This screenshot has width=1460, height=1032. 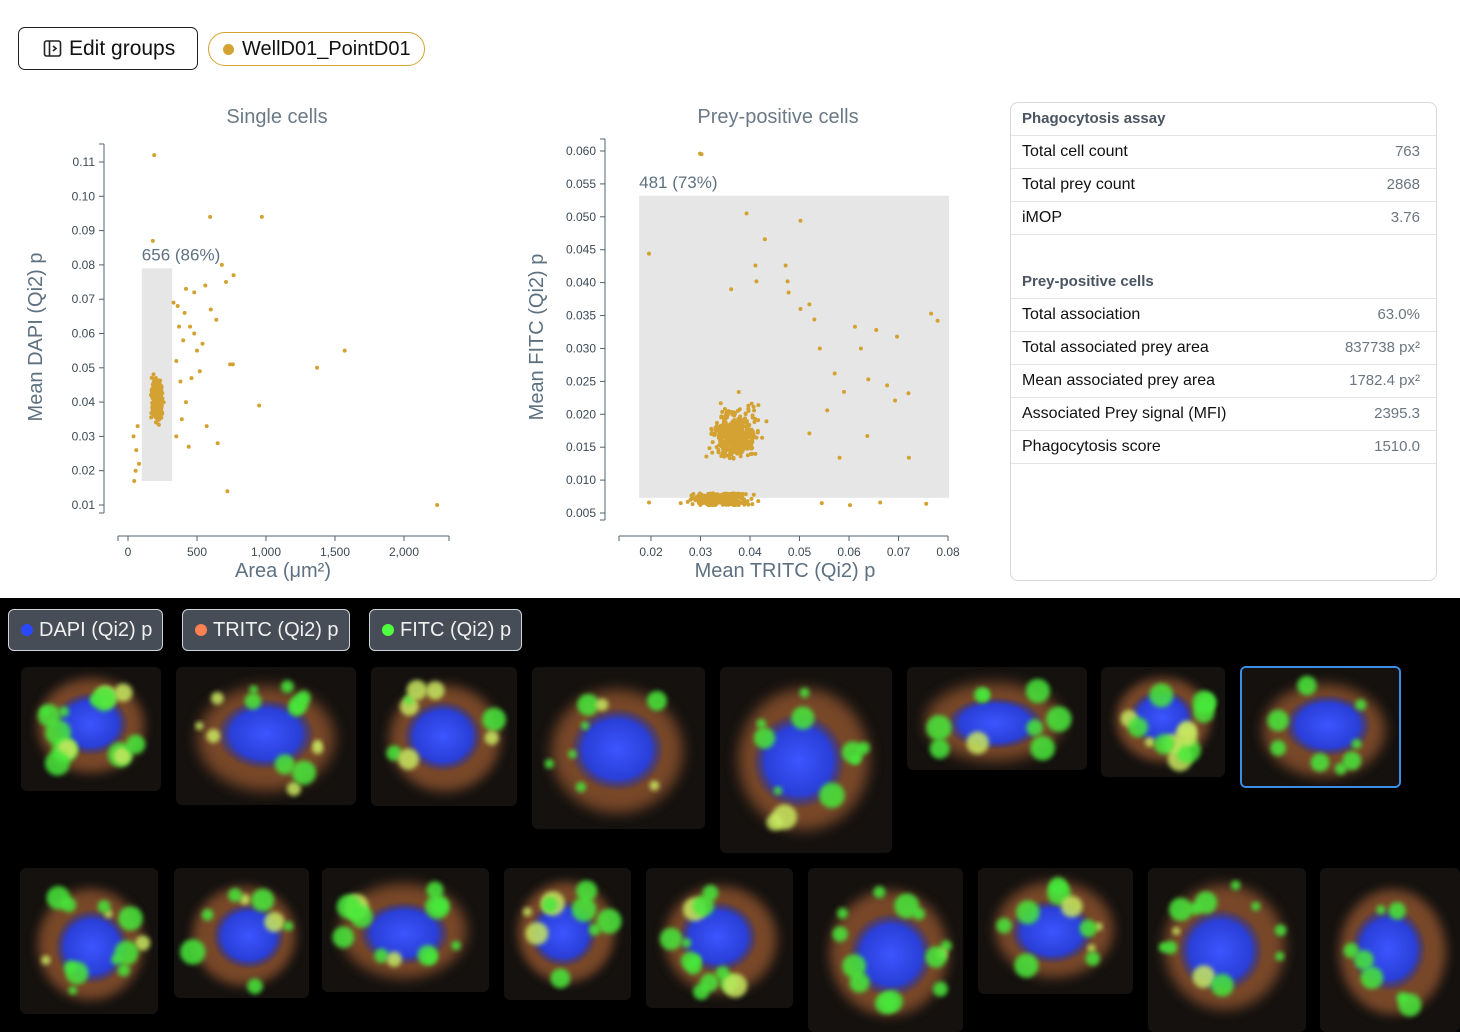 I want to click on channel-toggle-dapi: DAPI (Qi2) p, so click(x=86, y=630).